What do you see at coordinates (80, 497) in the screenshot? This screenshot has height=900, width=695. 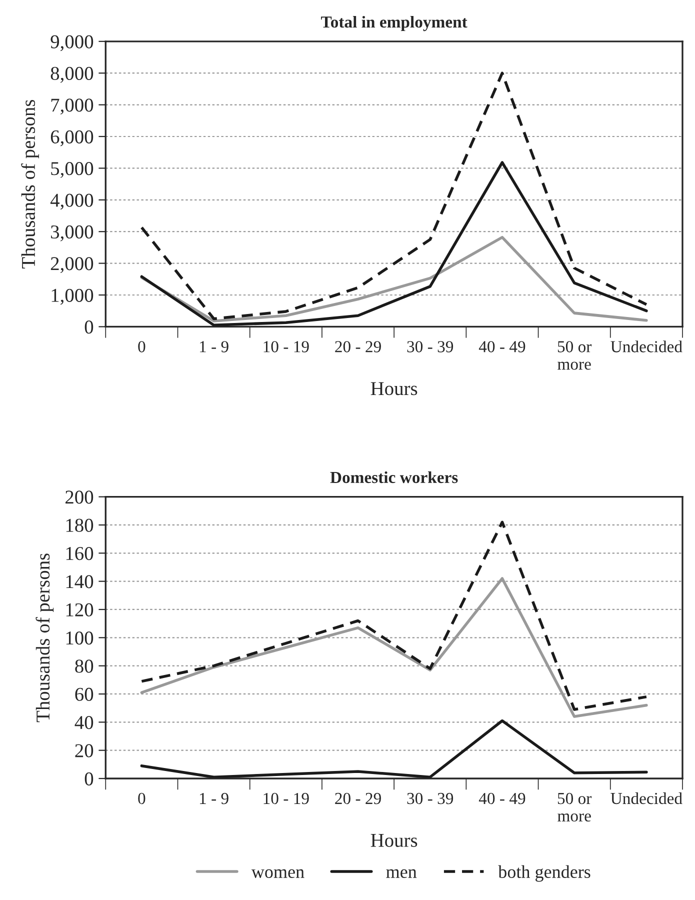 I see `y-tick-label: 200` at bounding box center [80, 497].